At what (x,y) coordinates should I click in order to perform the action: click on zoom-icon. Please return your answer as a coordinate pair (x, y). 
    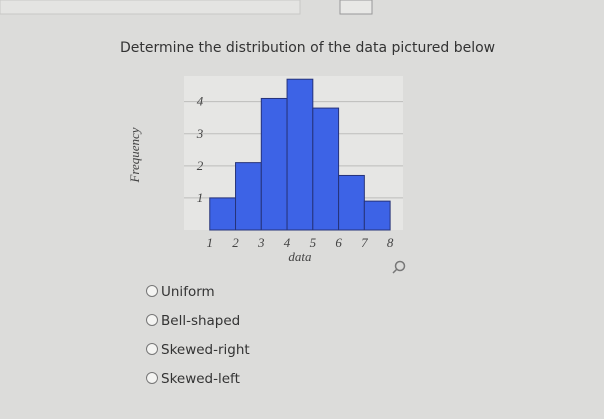
    Looking at the image, I should click on (399, 267).